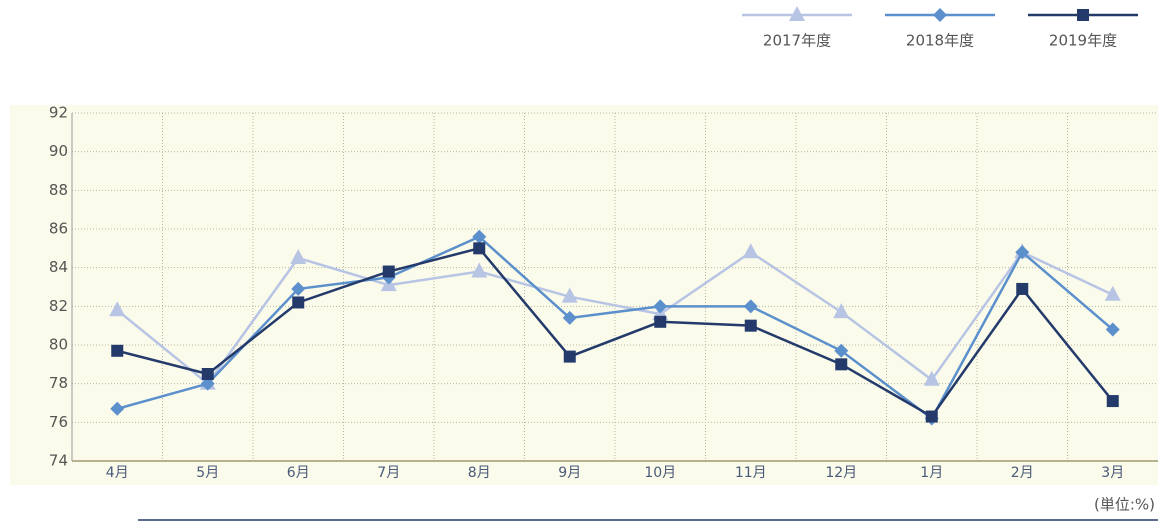 Image resolution: width=1158 pixels, height=522 pixels. Describe the element at coordinates (58, 267) in the screenshot. I see `y-tick-label: 84` at that location.